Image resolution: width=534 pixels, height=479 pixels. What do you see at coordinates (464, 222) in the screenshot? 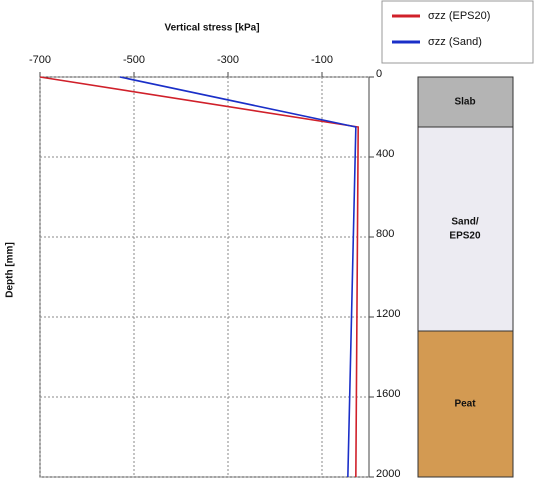
I see `layer-label: Sand/` at bounding box center [464, 222].